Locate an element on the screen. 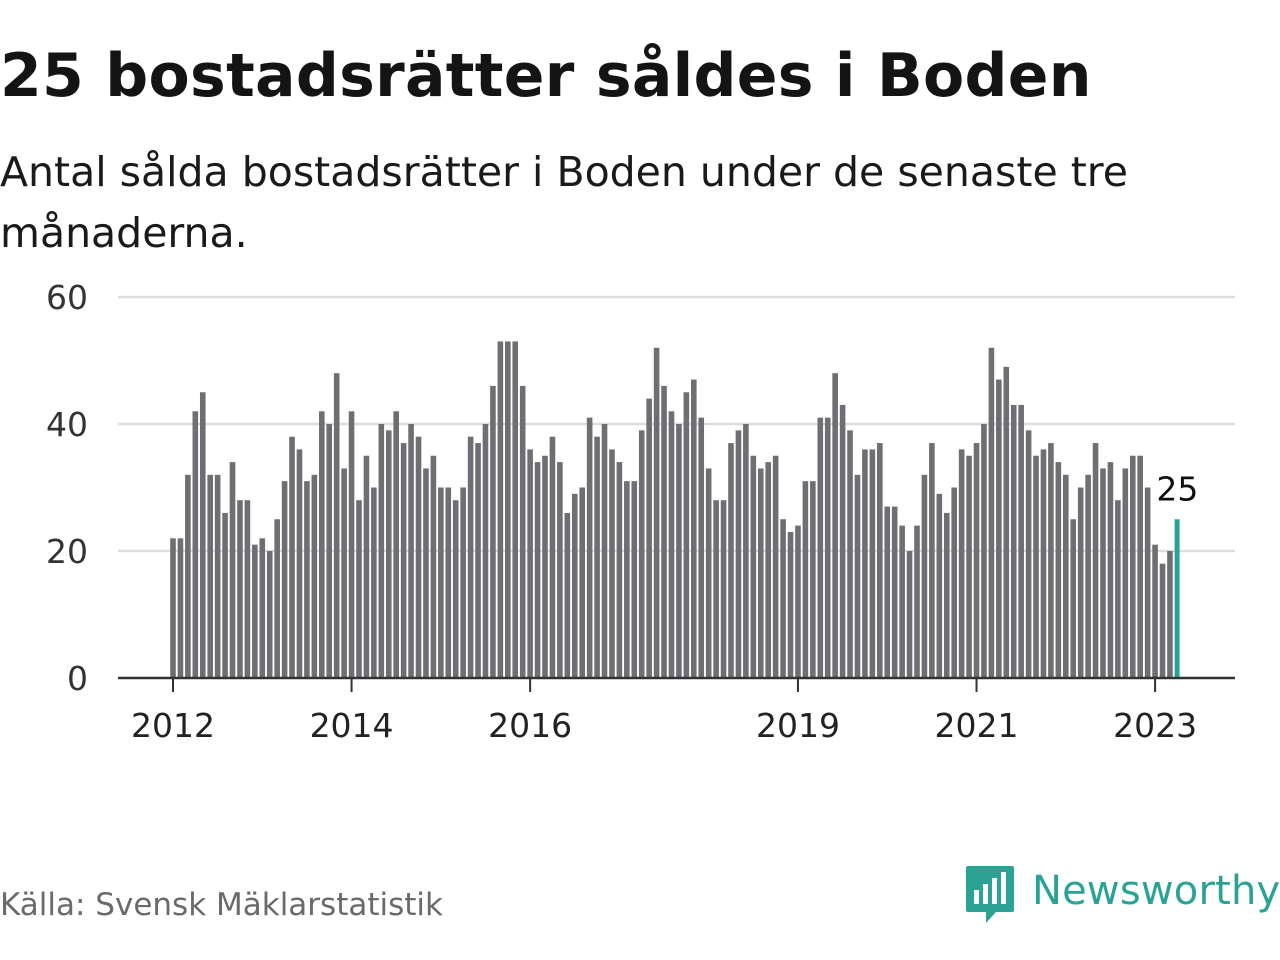 The image size is (1280, 960). axes is located at coordinates (676, 684).